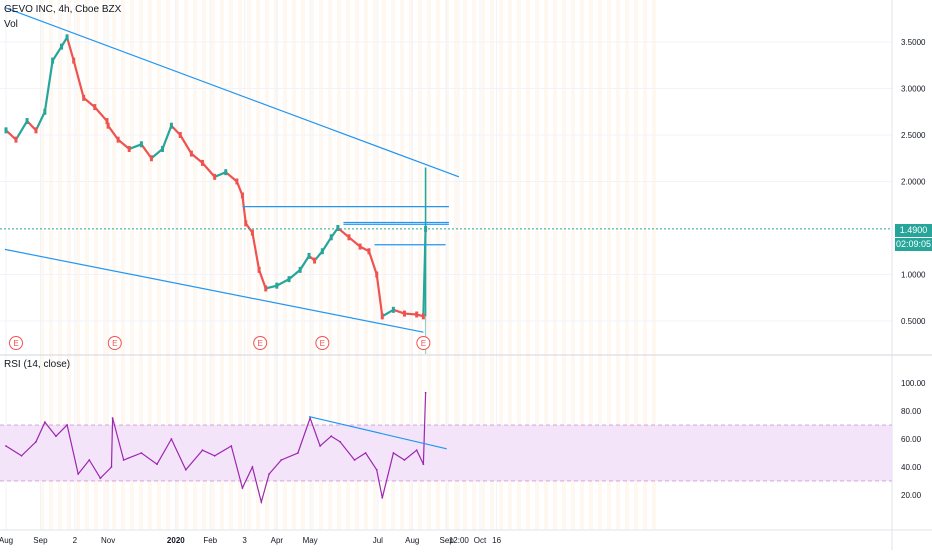 This screenshot has height=555, width=932. Describe the element at coordinates (210, 540) in the screenshot. I see `x-tick-label: Feb` at that location.